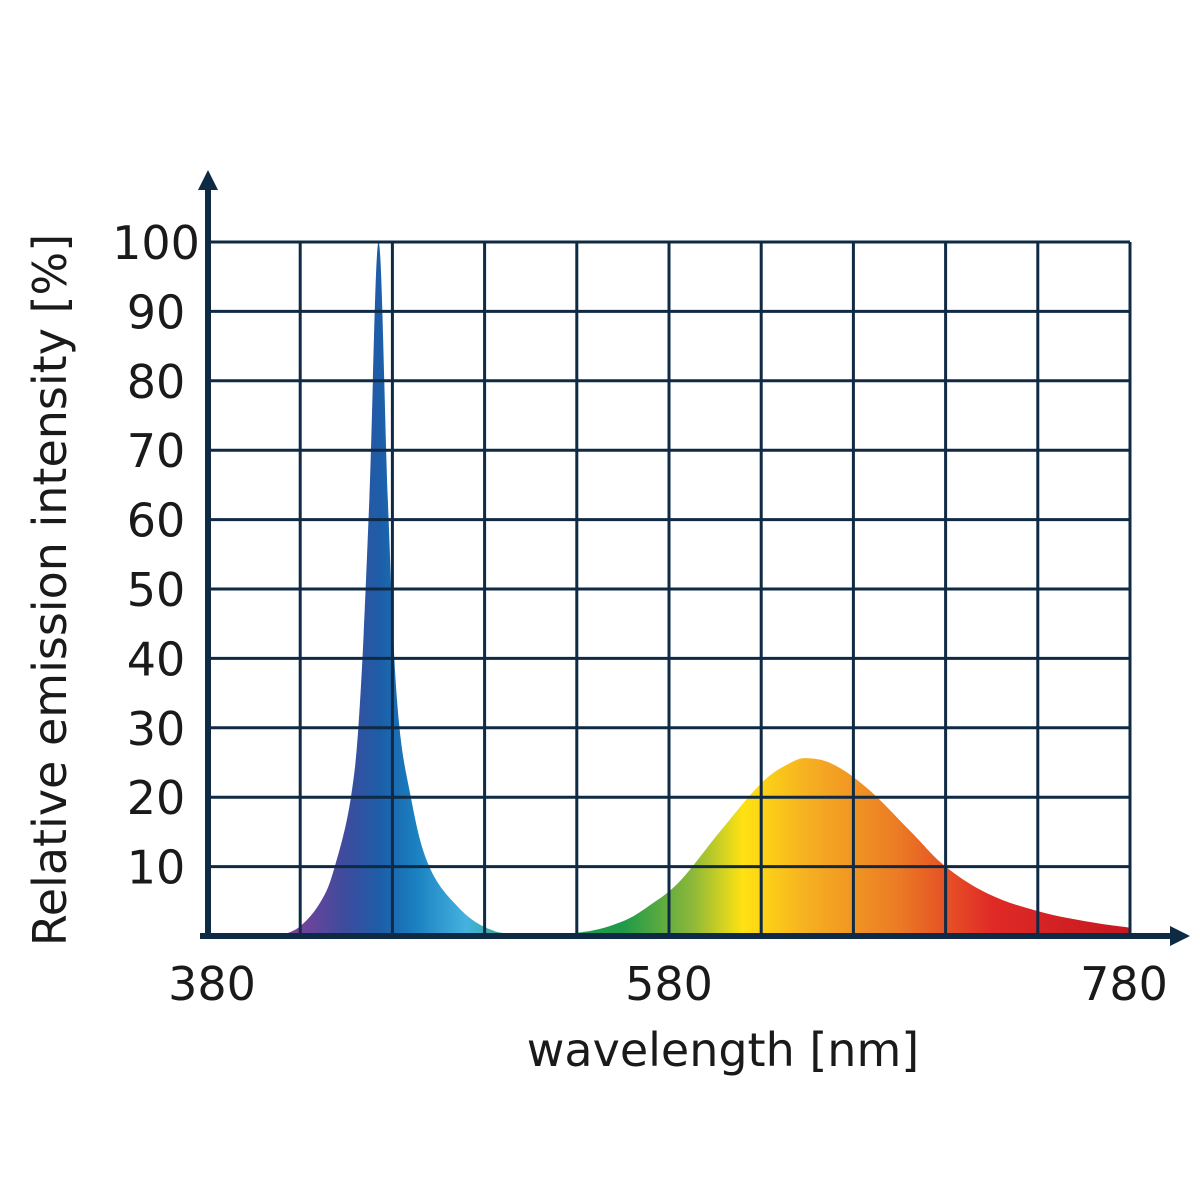 Image resolution: width=1200 pixels, height=1200 pixels. I want to click on x-tick-label: 380, so click(212, 984).